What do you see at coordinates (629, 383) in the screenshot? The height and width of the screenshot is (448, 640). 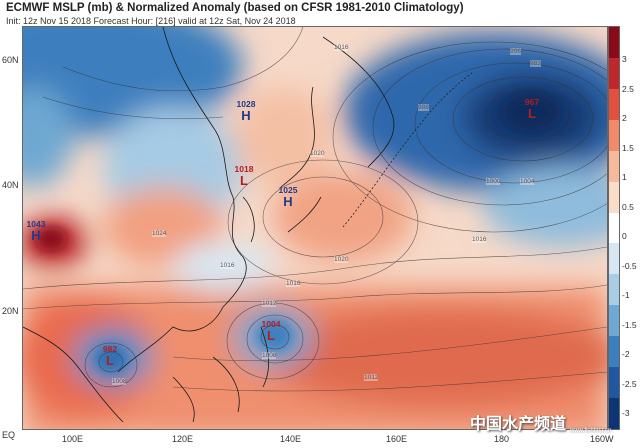 I see `colorbar-label: -2.5` at bounding box center [629, 383].